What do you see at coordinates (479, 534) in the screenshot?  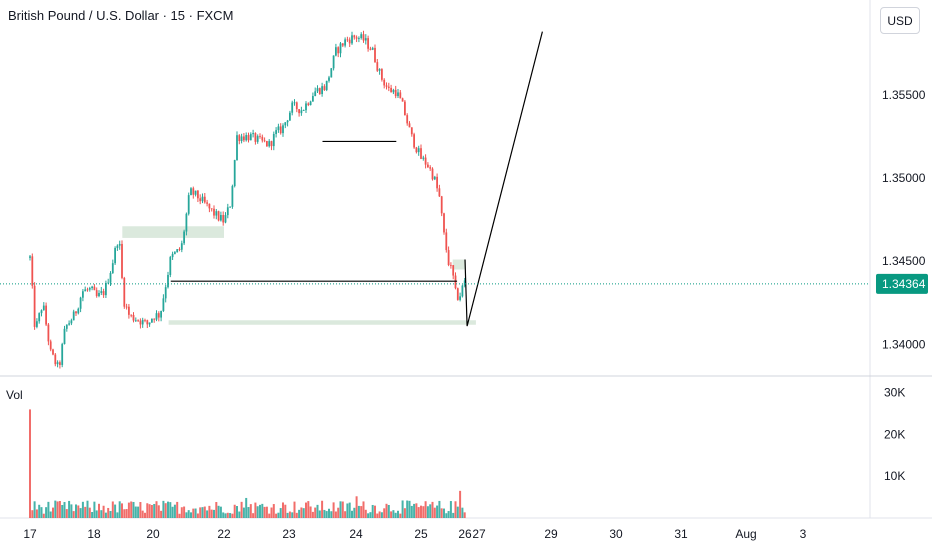 I see `time-tick-label: 27` at bounding box center [479, 534].